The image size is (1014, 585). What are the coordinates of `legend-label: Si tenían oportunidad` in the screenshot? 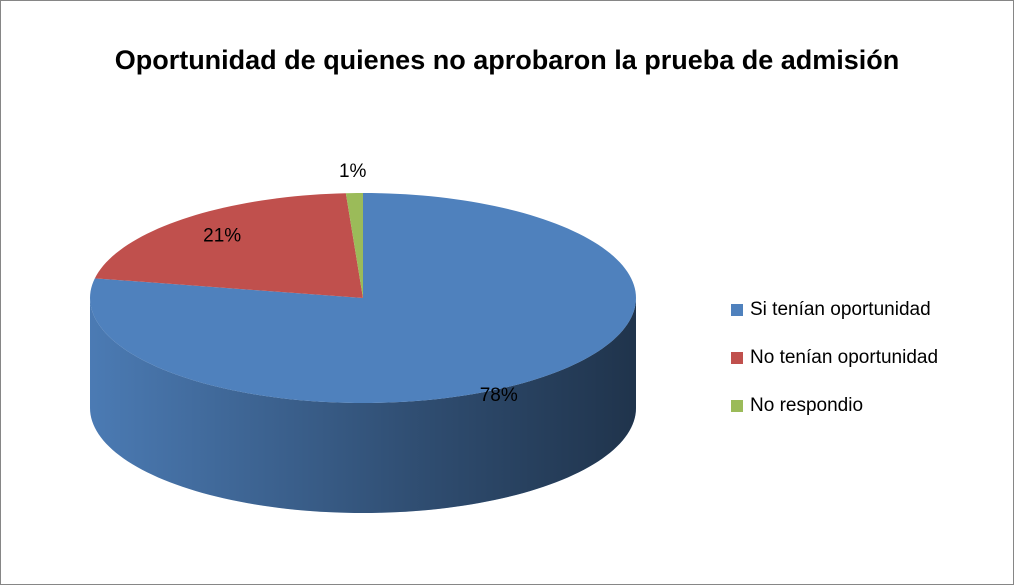 It's located at (840, 309).